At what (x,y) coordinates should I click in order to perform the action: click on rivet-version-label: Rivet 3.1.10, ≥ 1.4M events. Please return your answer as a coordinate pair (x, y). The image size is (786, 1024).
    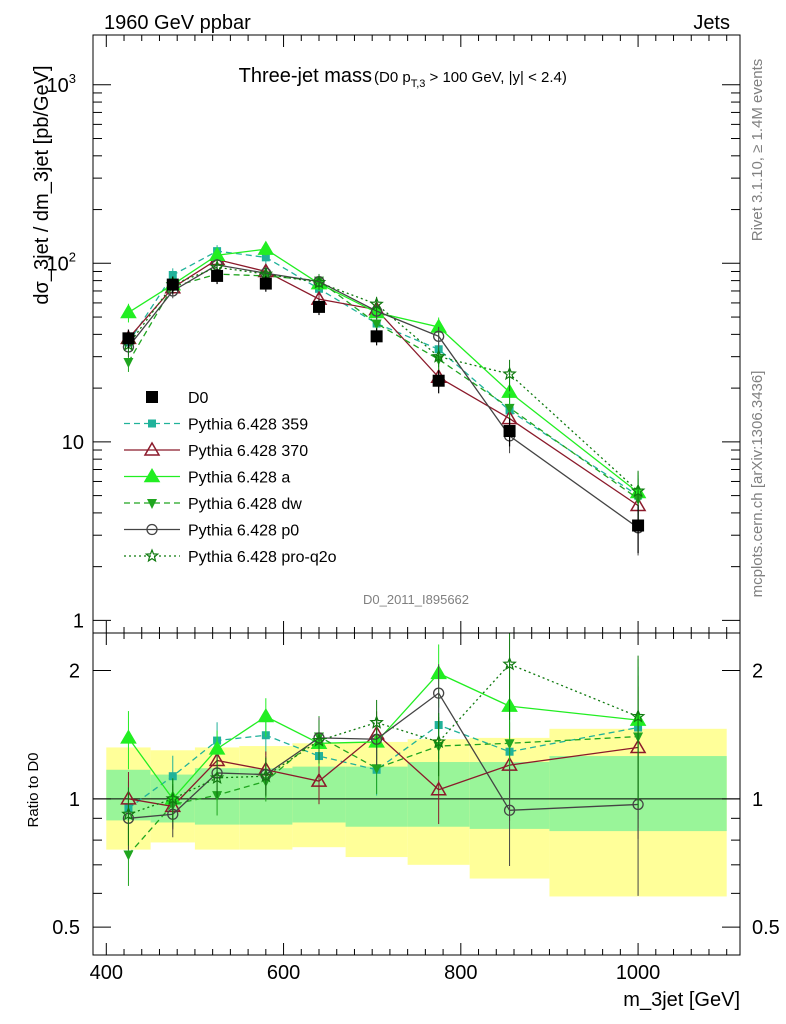
    Looking at the image, I should click on (757, 150).